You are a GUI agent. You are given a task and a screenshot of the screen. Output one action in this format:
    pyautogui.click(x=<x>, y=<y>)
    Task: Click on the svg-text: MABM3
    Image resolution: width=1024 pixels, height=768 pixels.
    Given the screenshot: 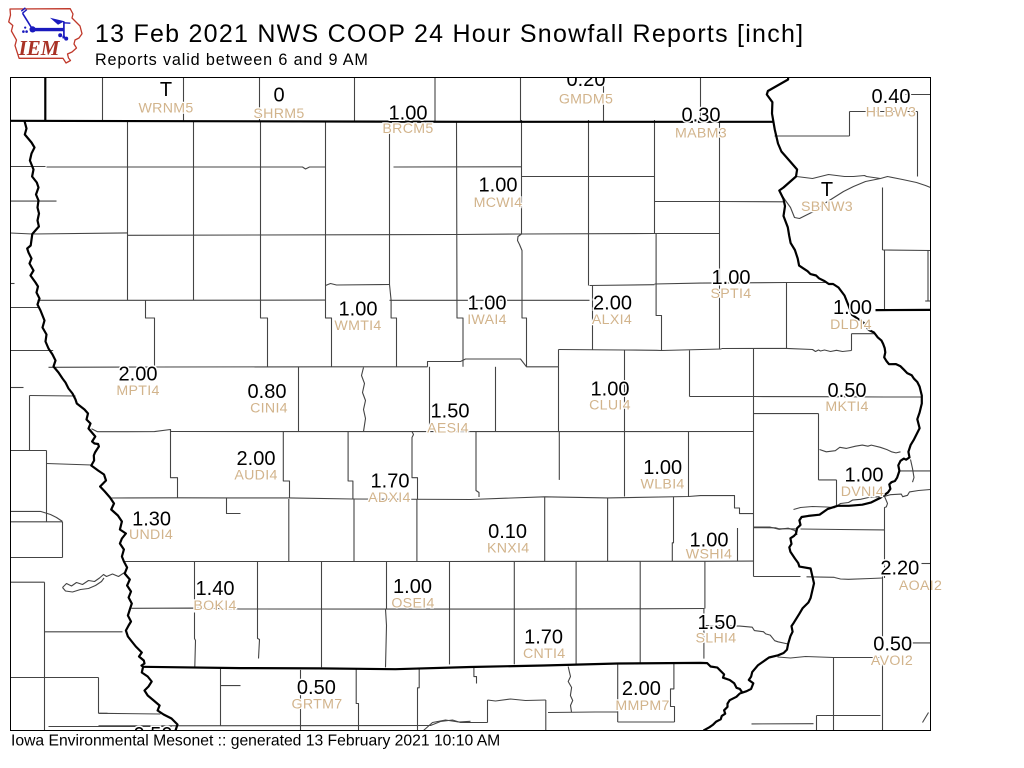 What is the action you would take?
    pyautogui.click(x=701, y=134)
    